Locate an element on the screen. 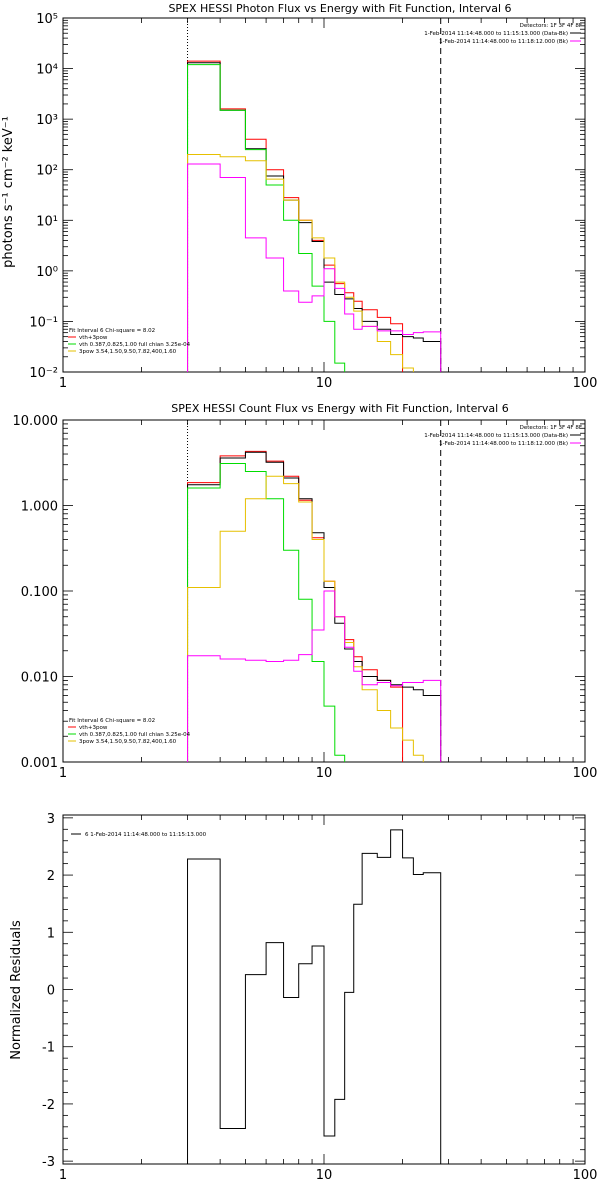 The width and height of the screenshot is (600, 1200). y-tick-label: 3 is located at coordinates (51, 819).